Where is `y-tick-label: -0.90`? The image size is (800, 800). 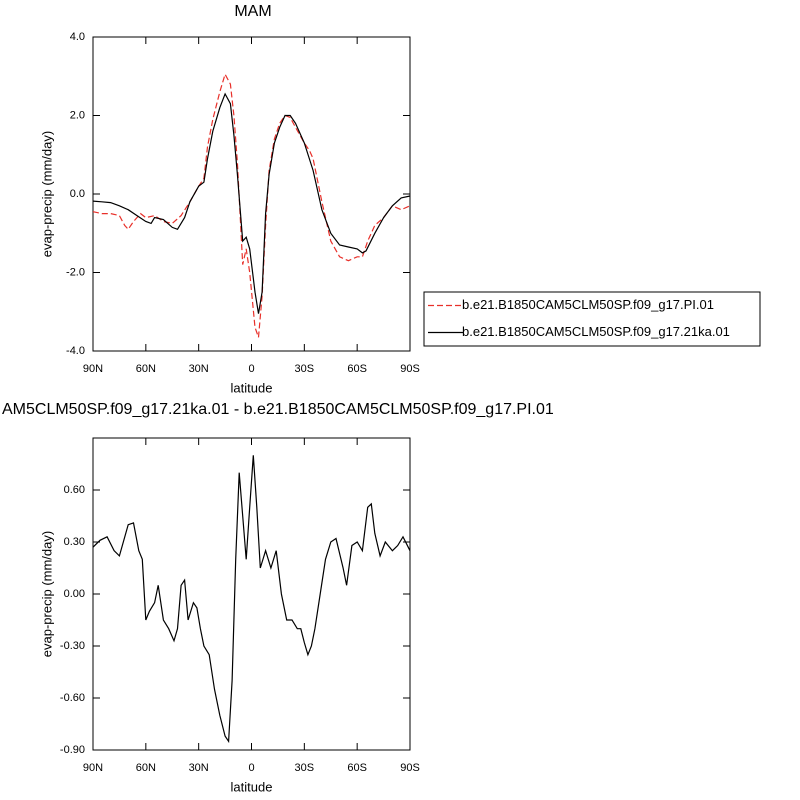 y-tick-label: -0.90 is located at coordinates (72, 750).